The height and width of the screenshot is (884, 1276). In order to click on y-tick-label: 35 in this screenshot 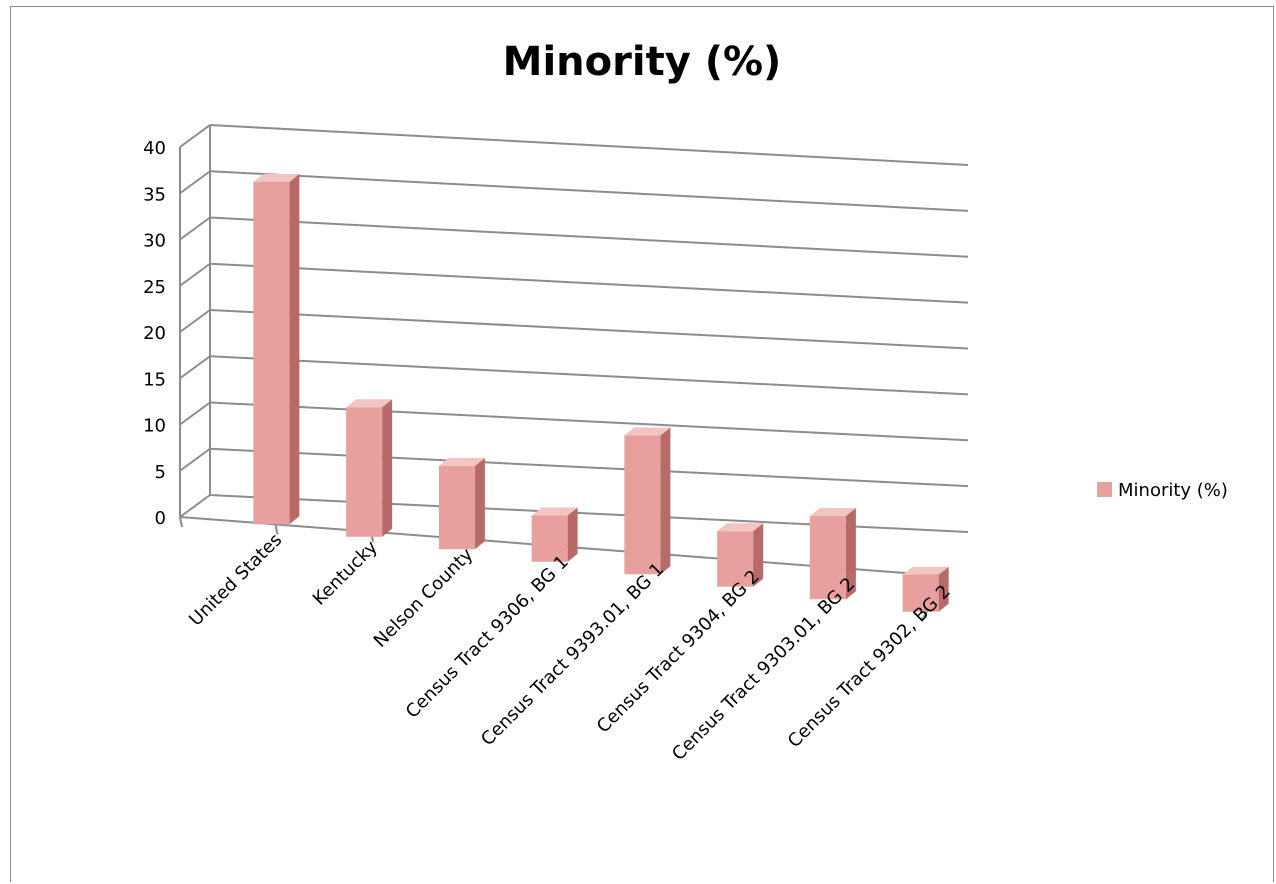, I will do `click(154, 194)`.